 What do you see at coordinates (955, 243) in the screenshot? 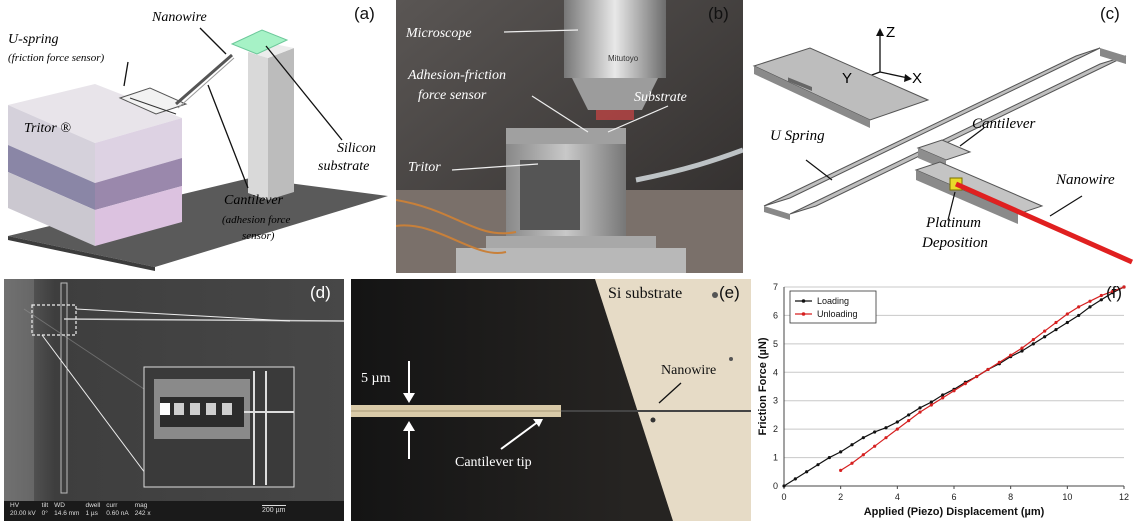
I see `deposition-label: Deposition` at bounding box center [955, 243].